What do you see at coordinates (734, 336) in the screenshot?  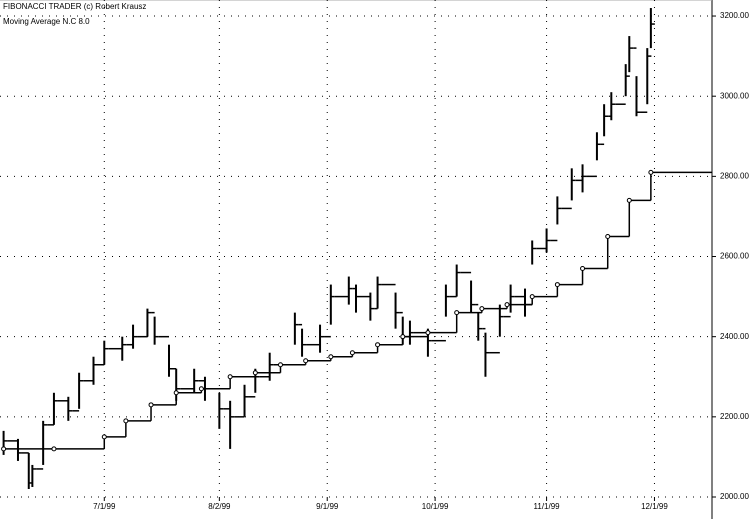 I see `y-tick-label: 2400.00` at bounding box center [734, 336].